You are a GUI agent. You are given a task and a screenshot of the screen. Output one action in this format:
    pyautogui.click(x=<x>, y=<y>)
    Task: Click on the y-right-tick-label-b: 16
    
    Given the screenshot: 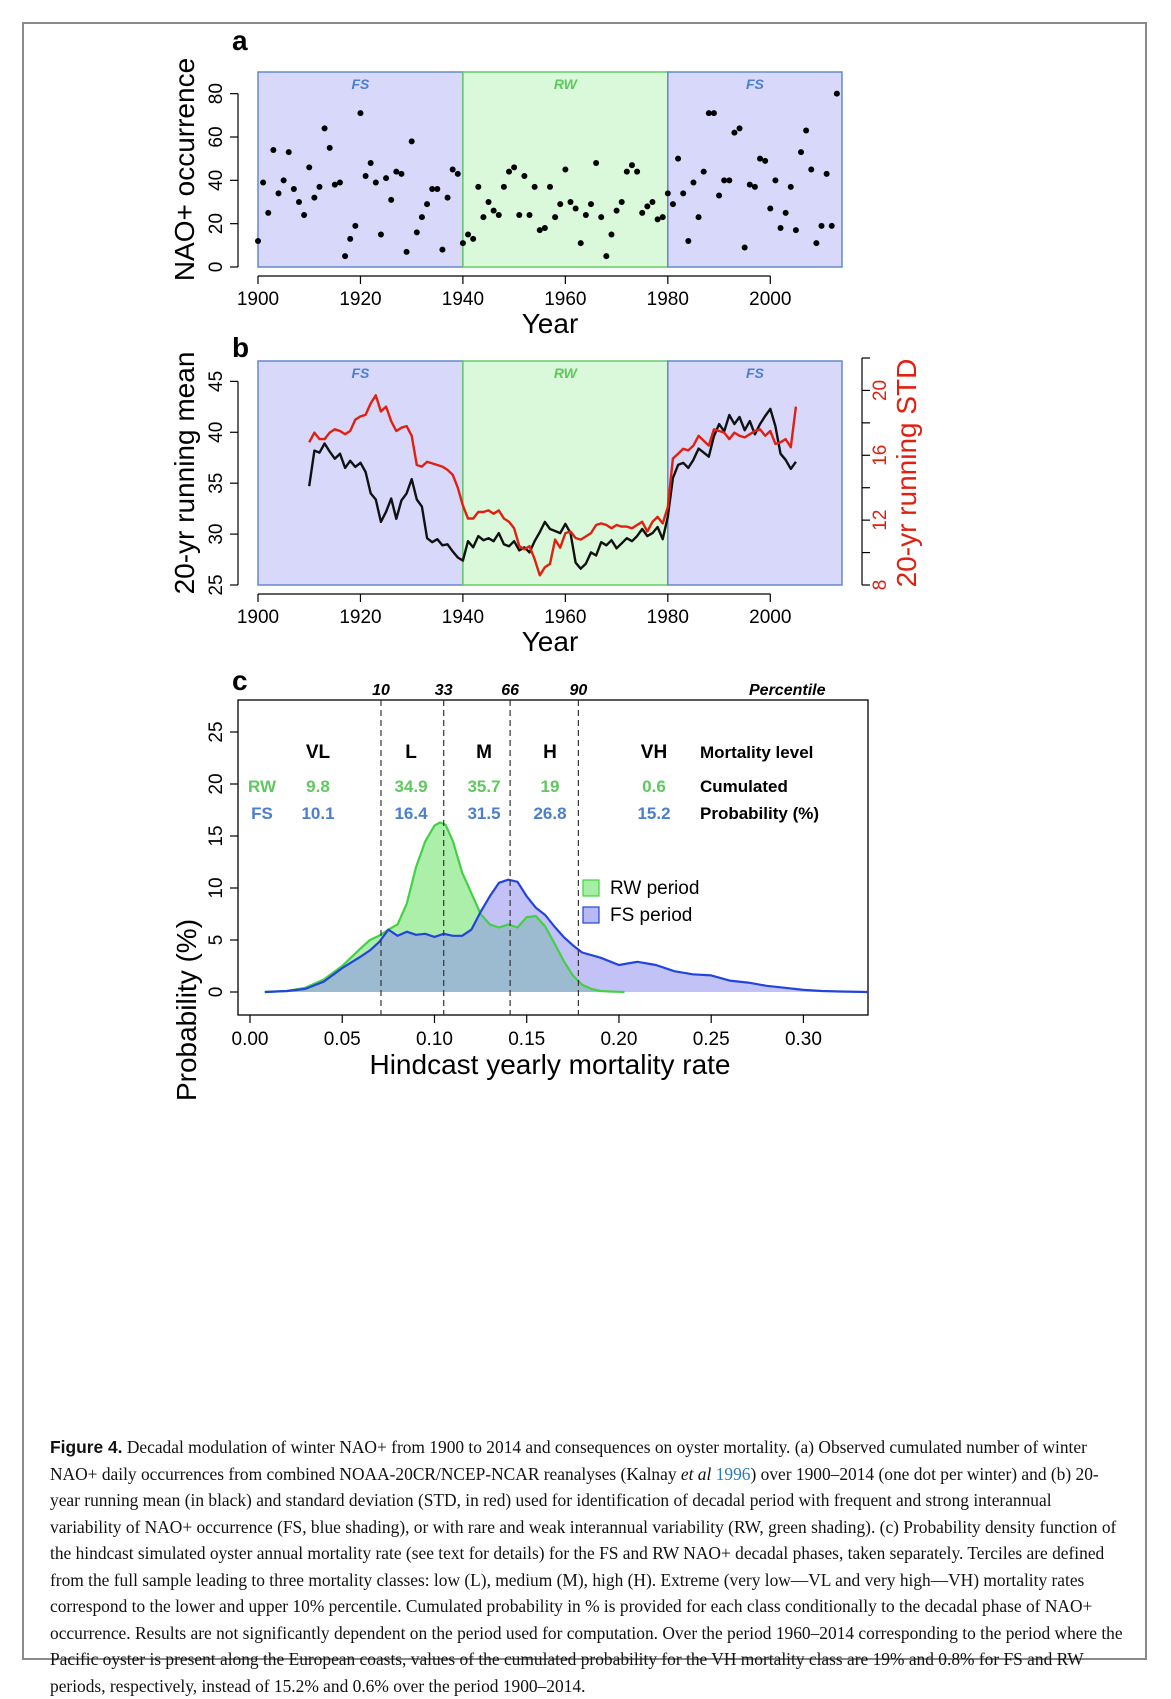 What is the action you would take?
    pyautogui.click(x=880, y=455)
    